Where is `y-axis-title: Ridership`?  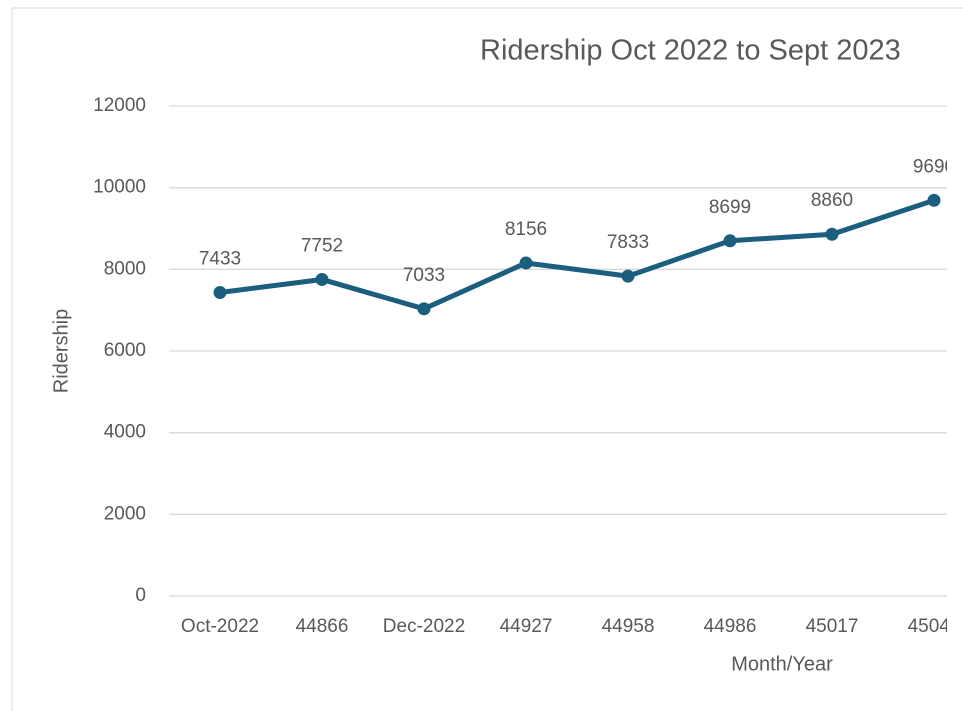 y-axis-title: Ridership is located at coordinates (61, 351).